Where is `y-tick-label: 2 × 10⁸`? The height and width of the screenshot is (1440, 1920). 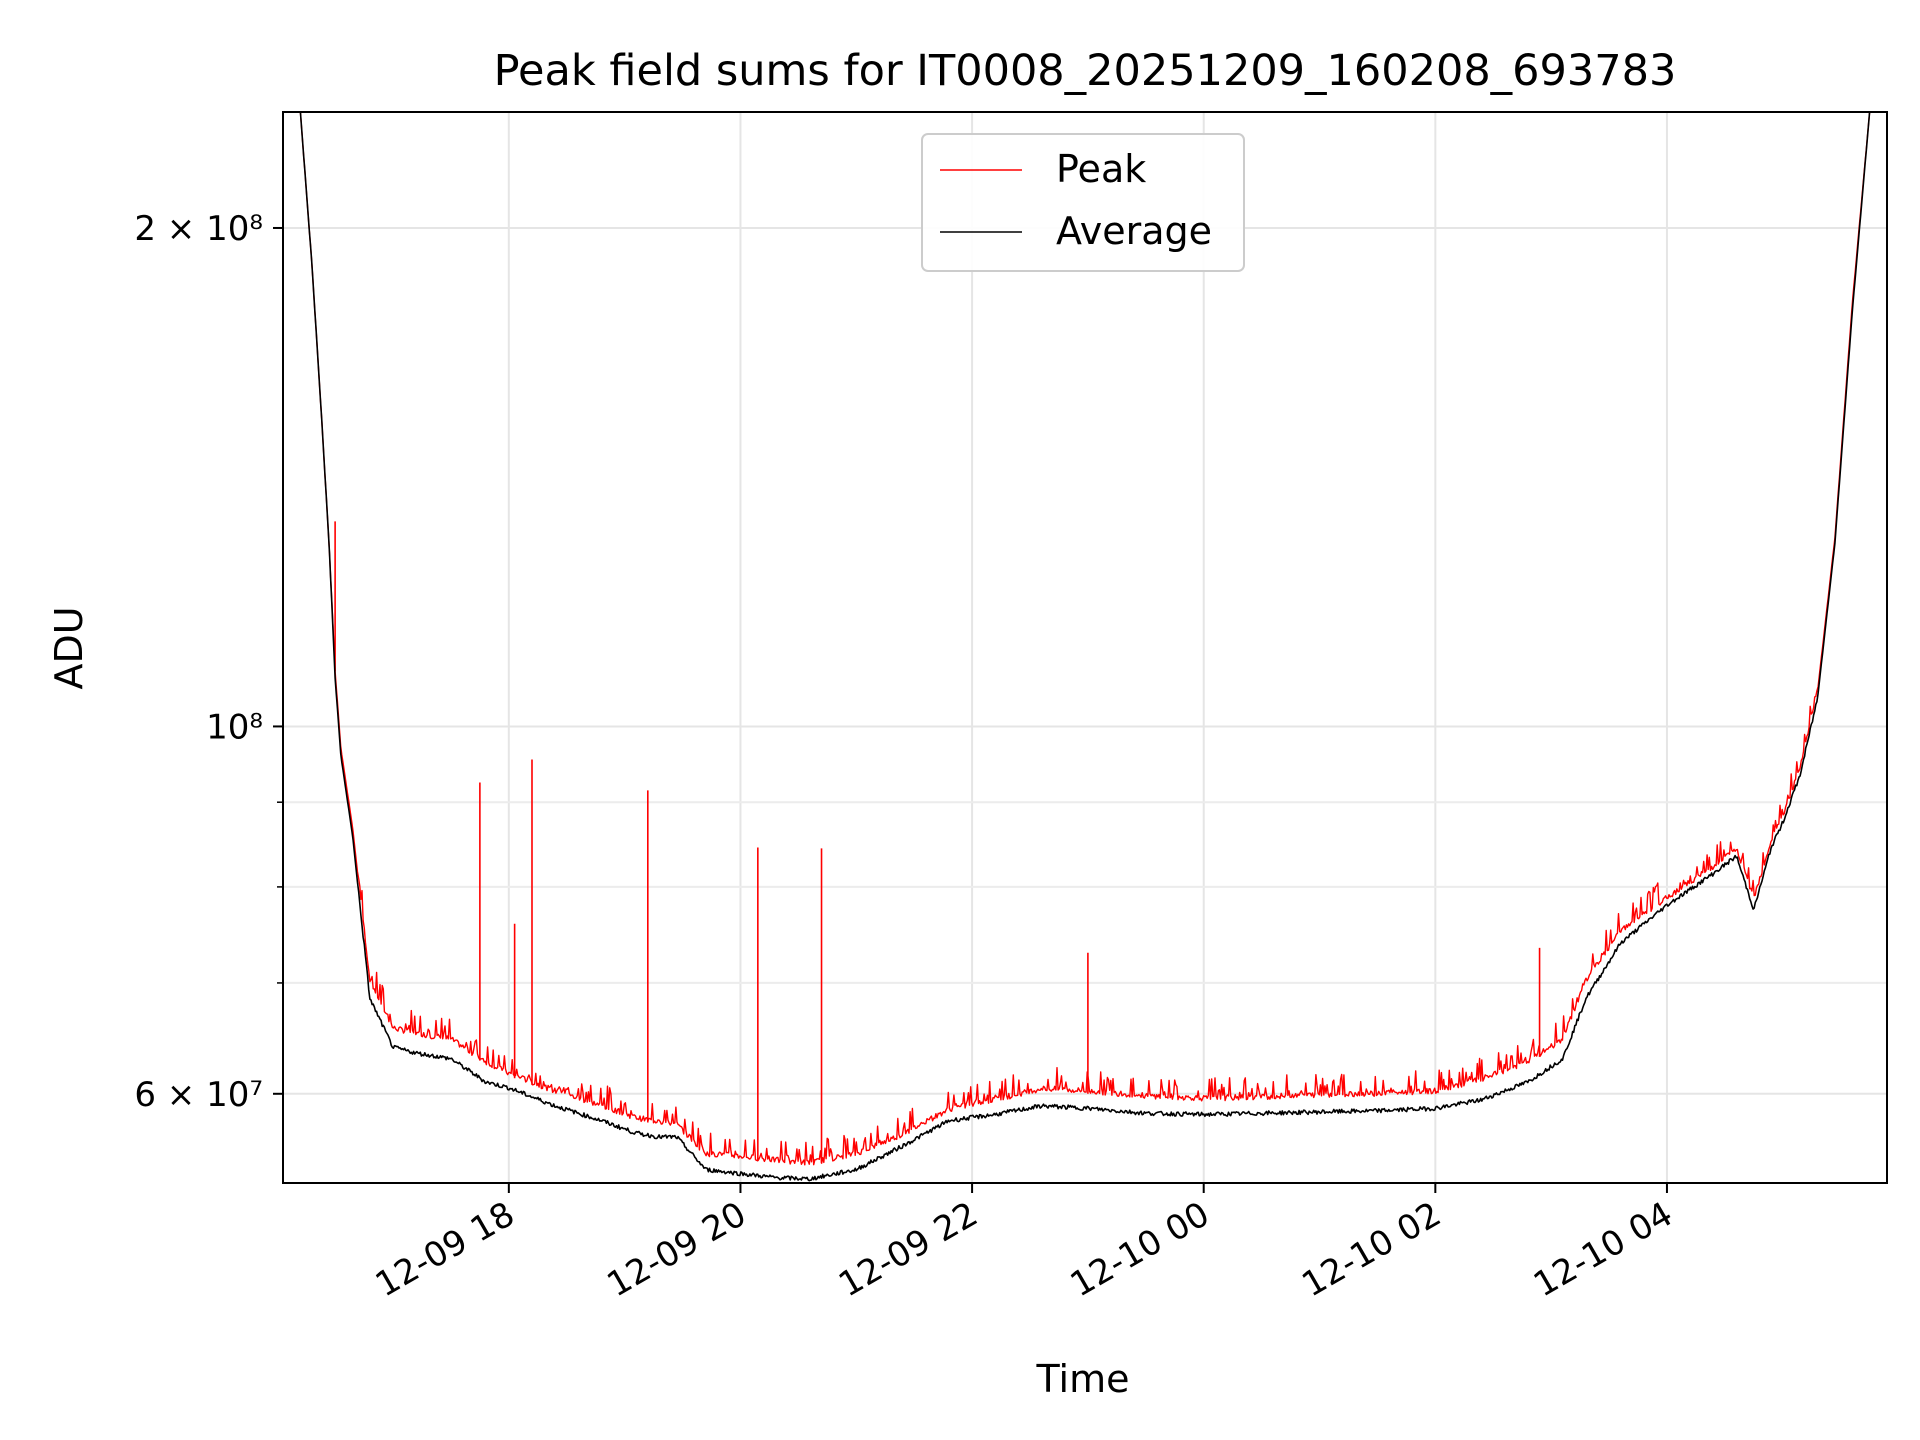
y-tick-label: 2 × 10⁸ is located at coordinates (198, 229).